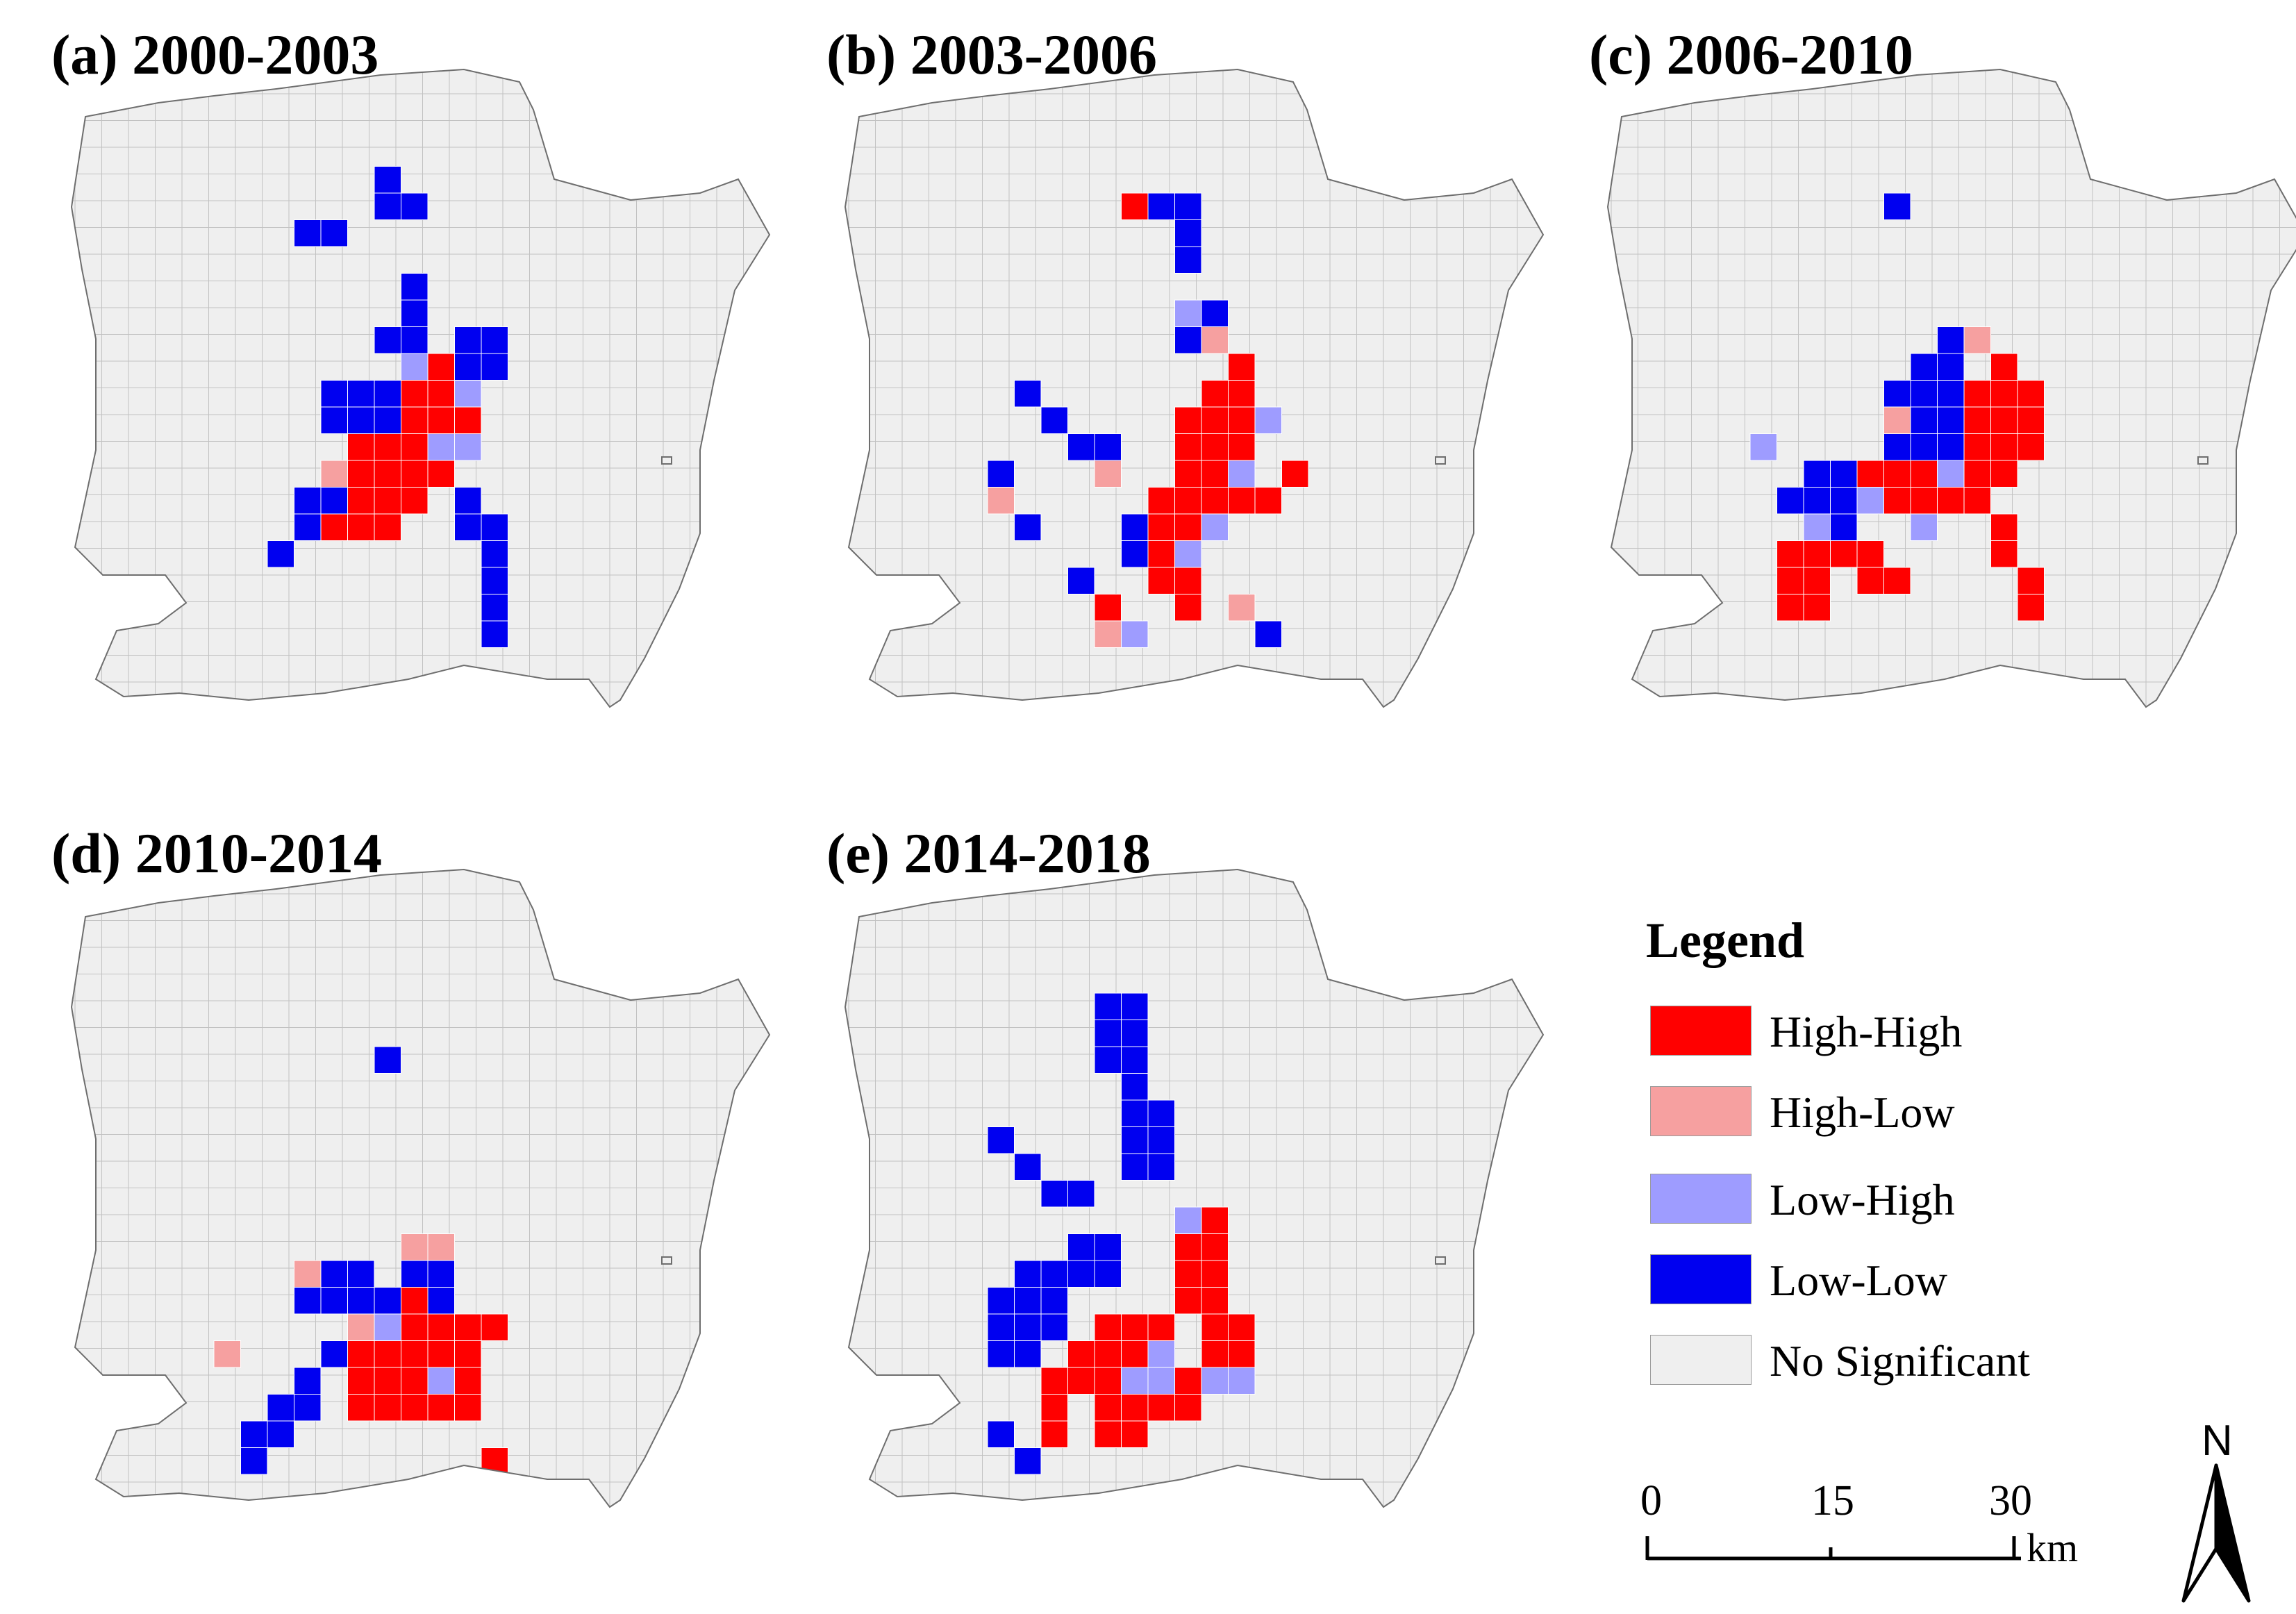  Describe the element at coordinates (1863, 1112) in the screenshot. I see `legend-label-high-low: High-Low` at that location.